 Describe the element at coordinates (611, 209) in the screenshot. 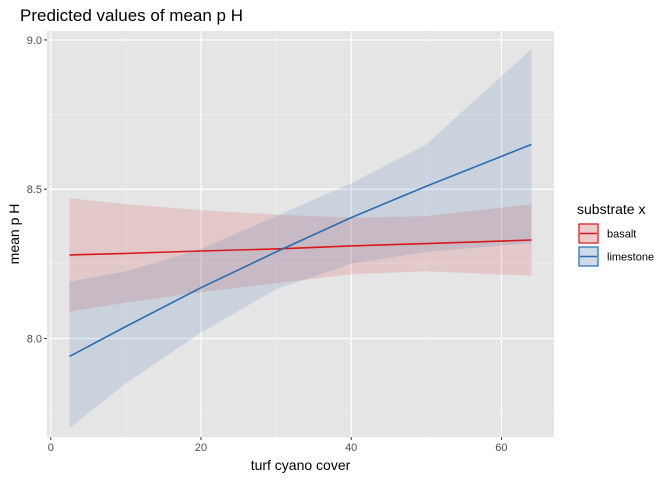

I see `legend-title: substrate x` at that location.